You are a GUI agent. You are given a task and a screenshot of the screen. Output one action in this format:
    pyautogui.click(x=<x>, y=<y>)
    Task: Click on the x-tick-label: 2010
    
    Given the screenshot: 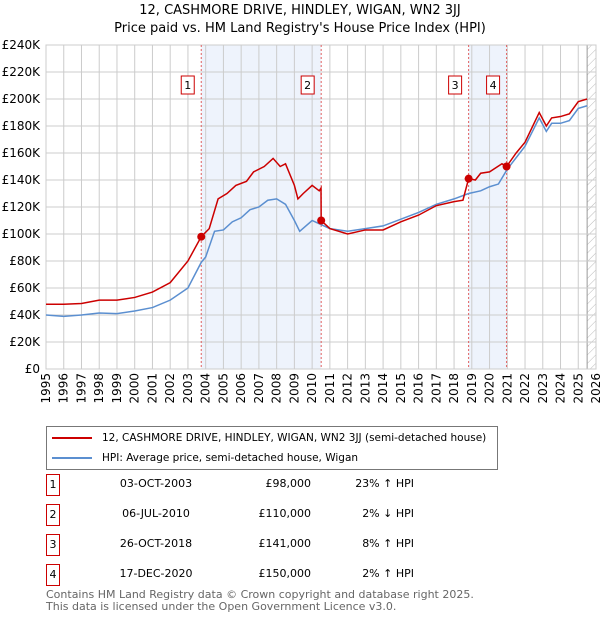 What is the action you would take?
    pyautogui.click(x=312, y=388)
    